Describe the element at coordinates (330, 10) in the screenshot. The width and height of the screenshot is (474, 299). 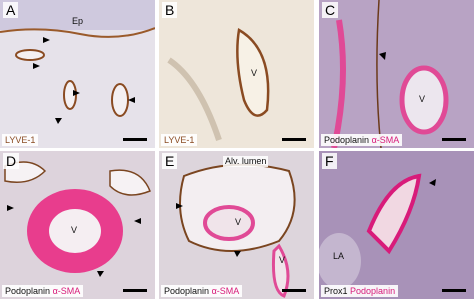
I see `panel-letter: C` at that location.